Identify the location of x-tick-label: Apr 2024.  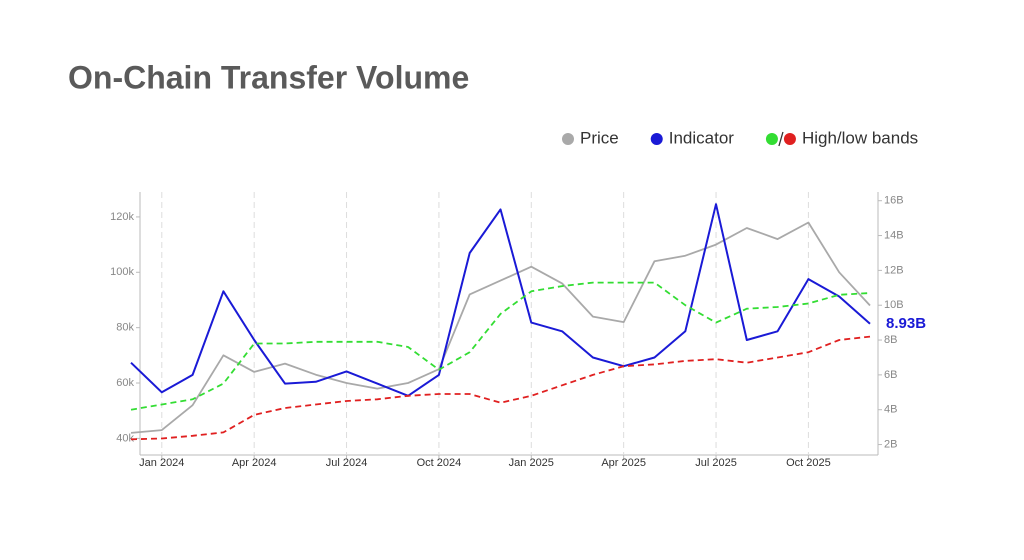
(254, 463).